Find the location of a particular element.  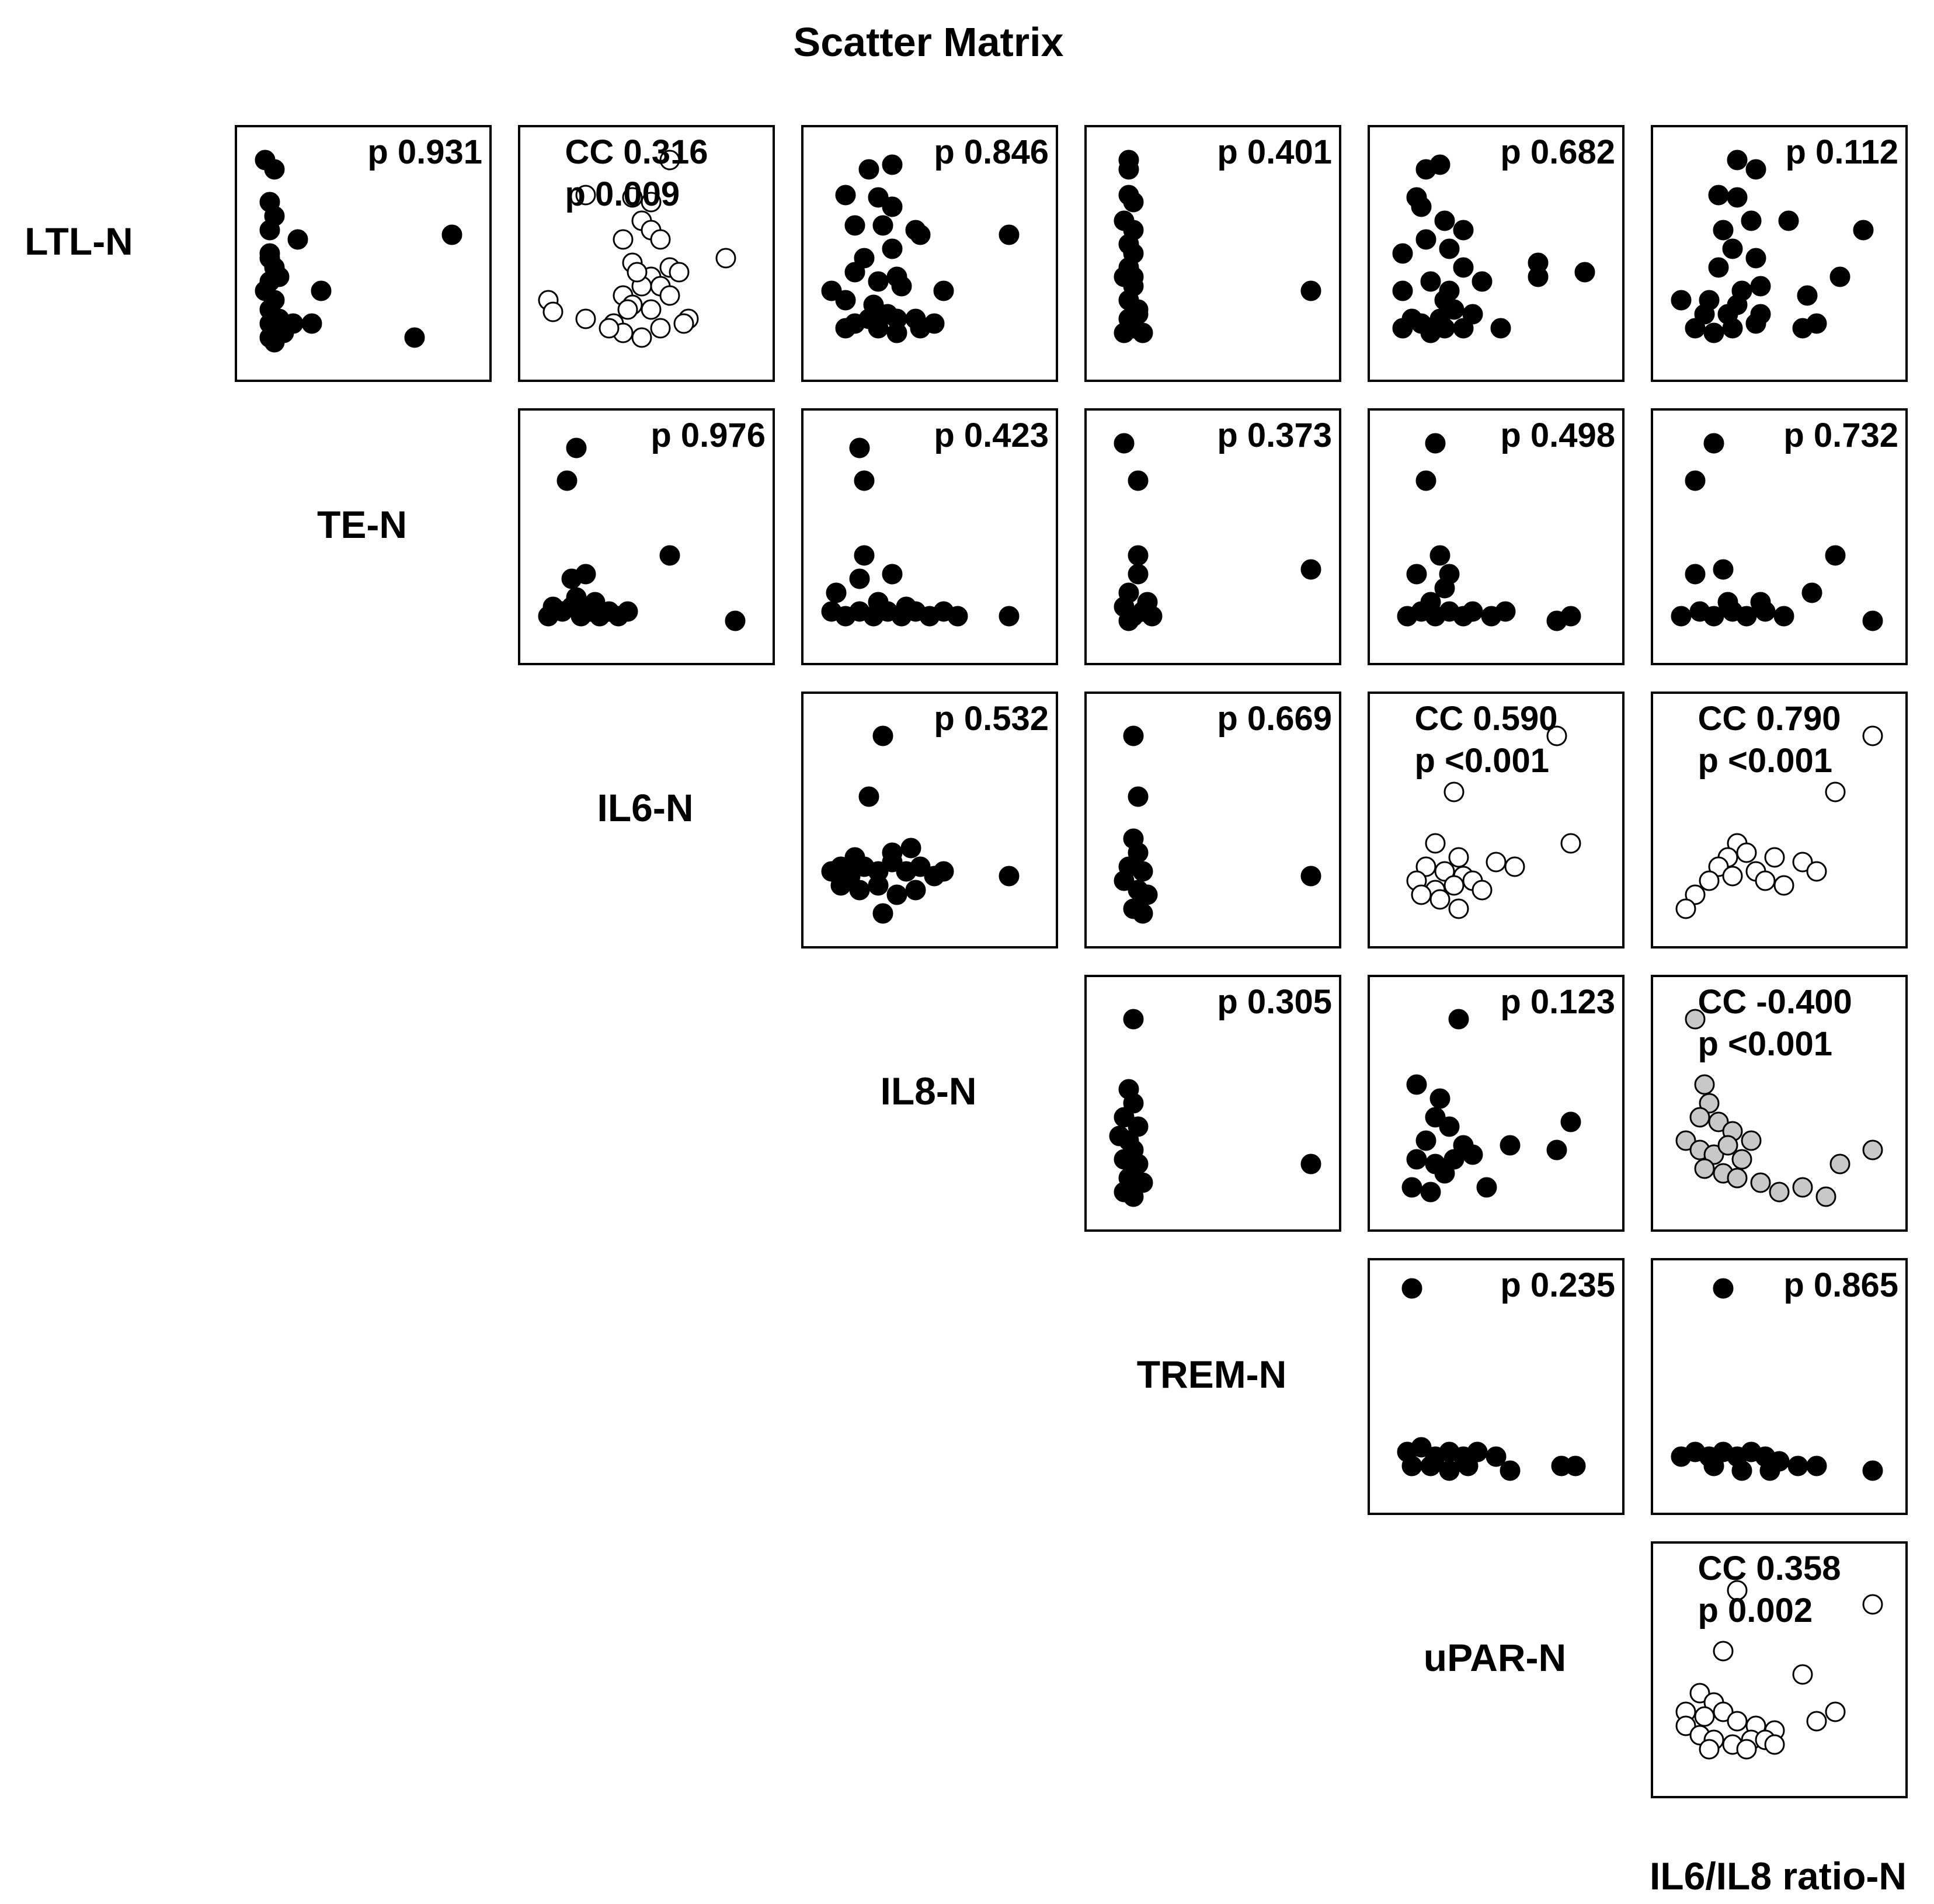

variable-label-2: TE-N is located at coordinates (362, 524).